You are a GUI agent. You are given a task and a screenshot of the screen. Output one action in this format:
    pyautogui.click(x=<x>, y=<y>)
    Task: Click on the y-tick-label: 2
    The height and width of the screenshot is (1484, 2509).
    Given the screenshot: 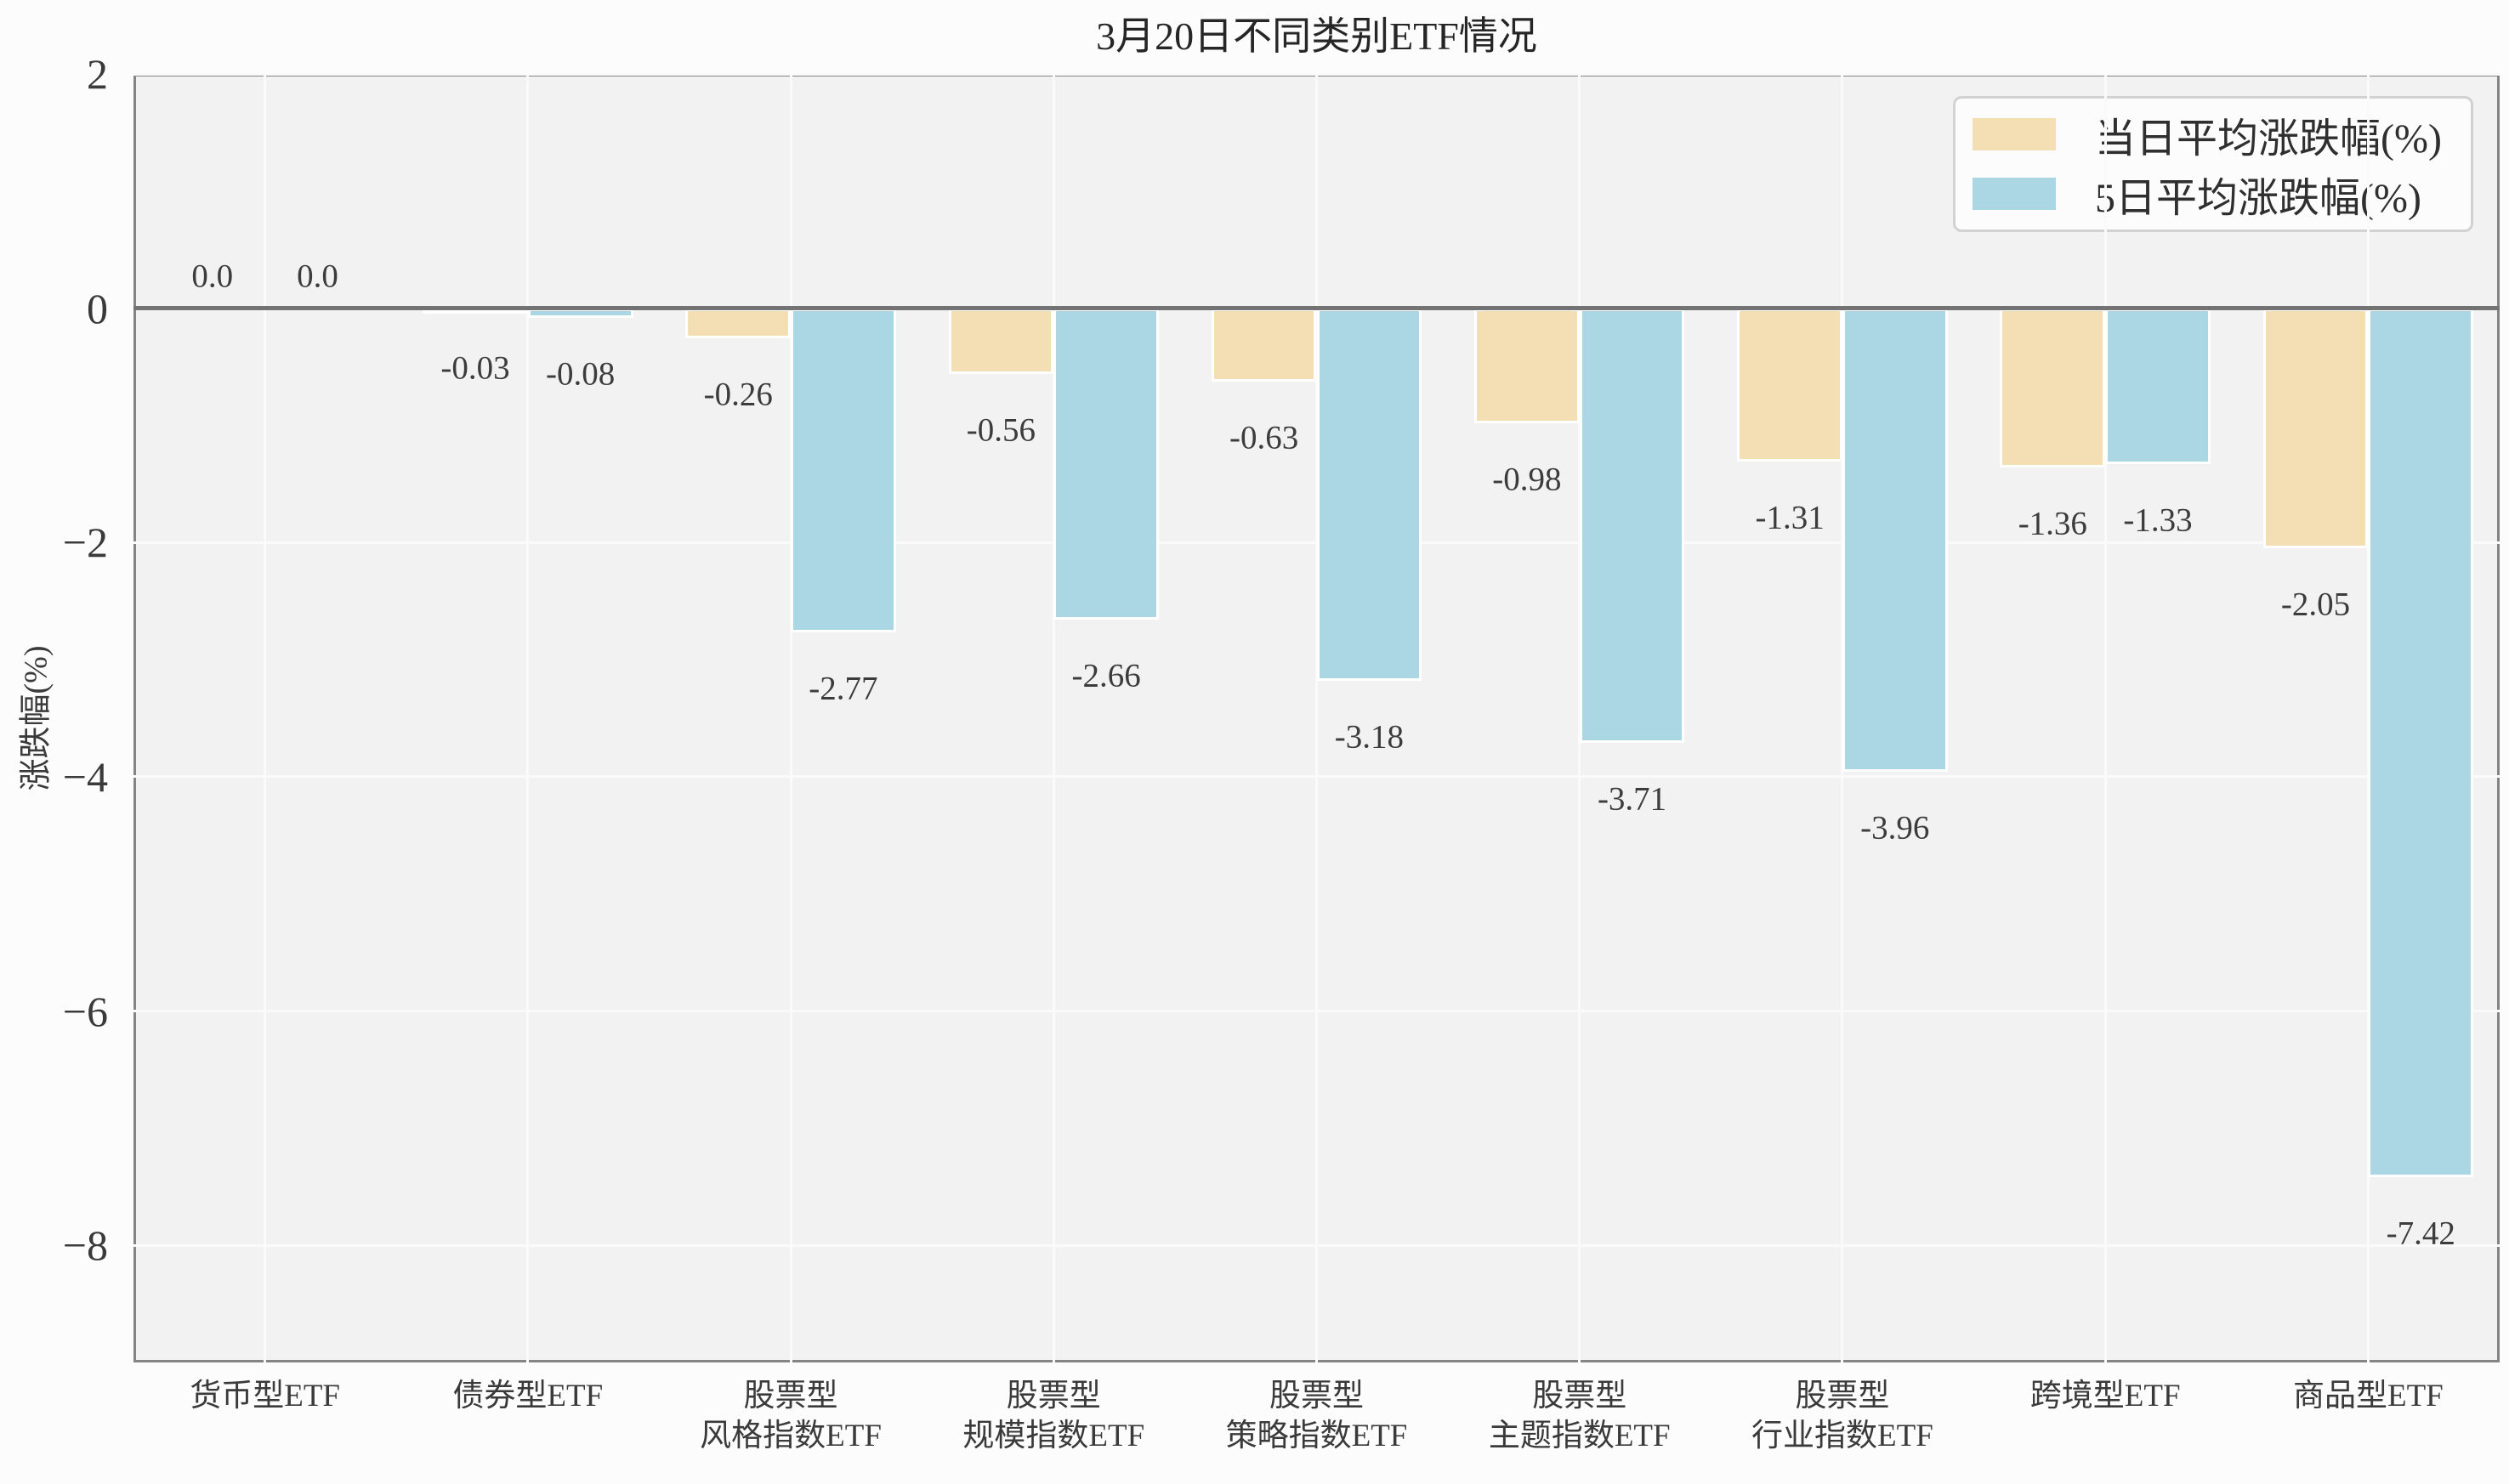 What is the action you would take?
    pyautogui.click(x=97, y=74)
    